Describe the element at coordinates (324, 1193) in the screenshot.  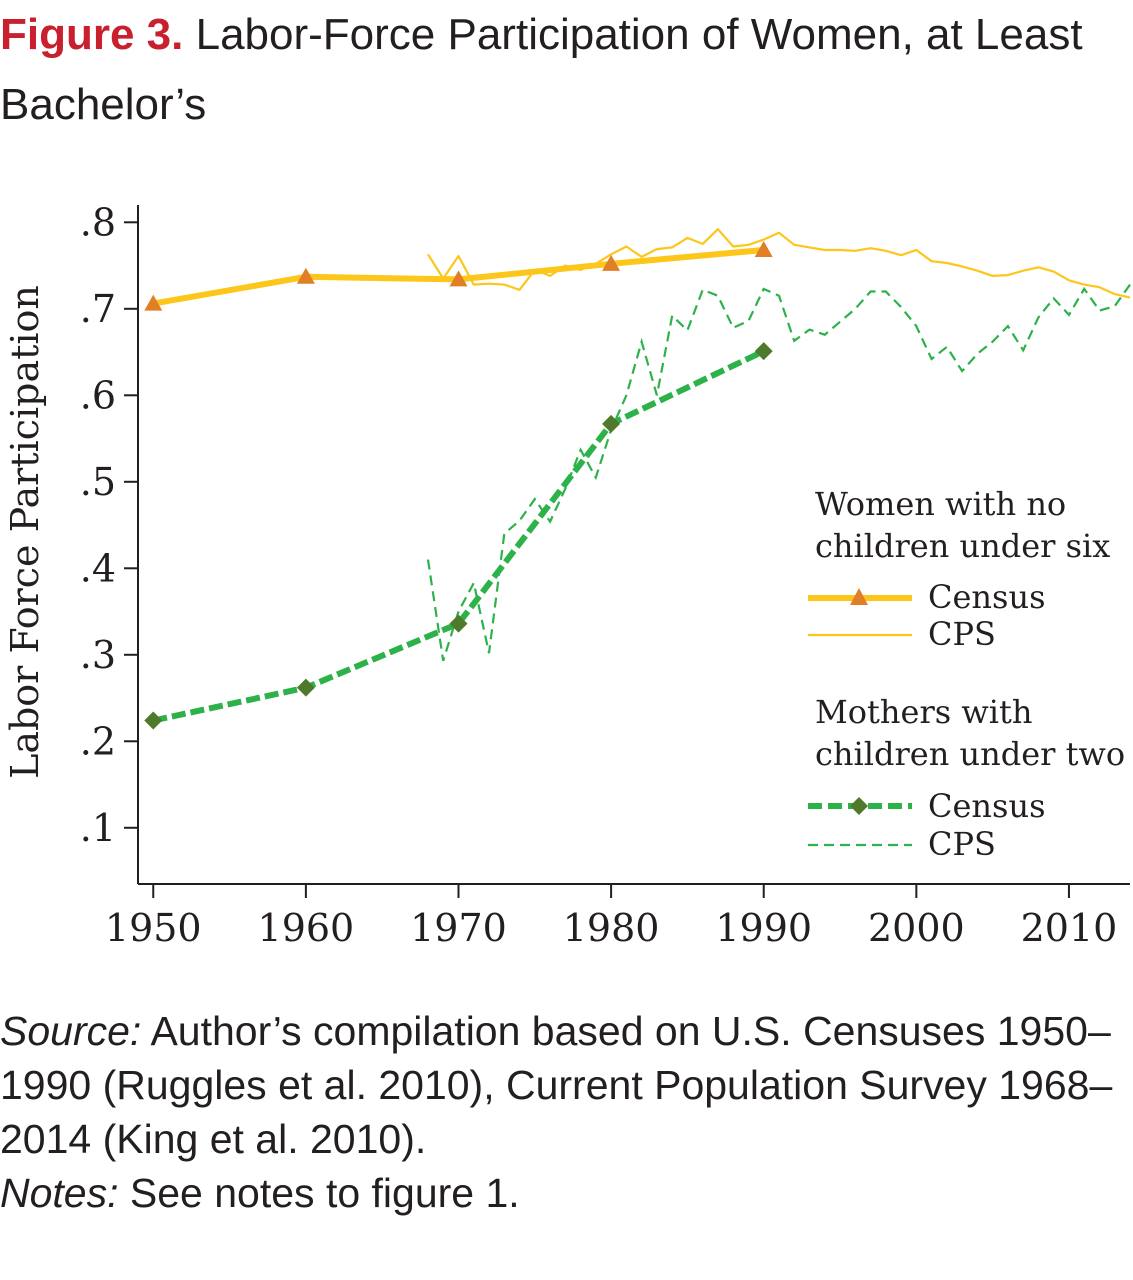
I see `notes-text: See notes to figure 1.` at that location.